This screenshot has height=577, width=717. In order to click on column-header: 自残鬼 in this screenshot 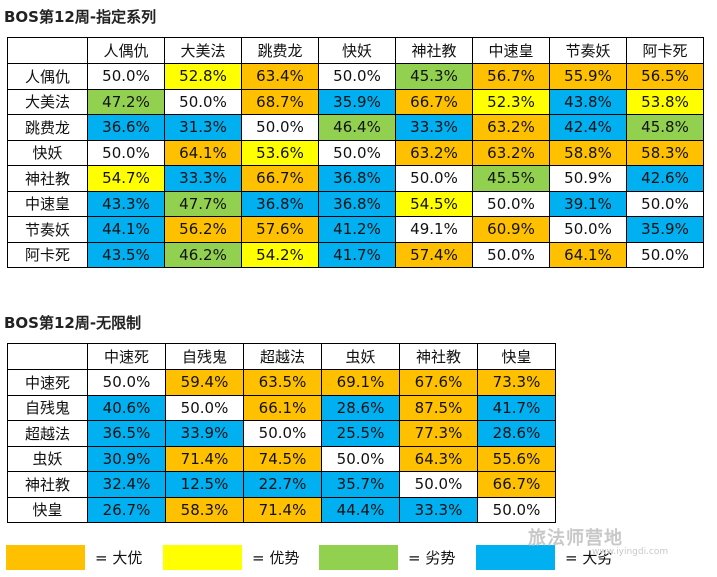, I will do `click(204, 356)`.